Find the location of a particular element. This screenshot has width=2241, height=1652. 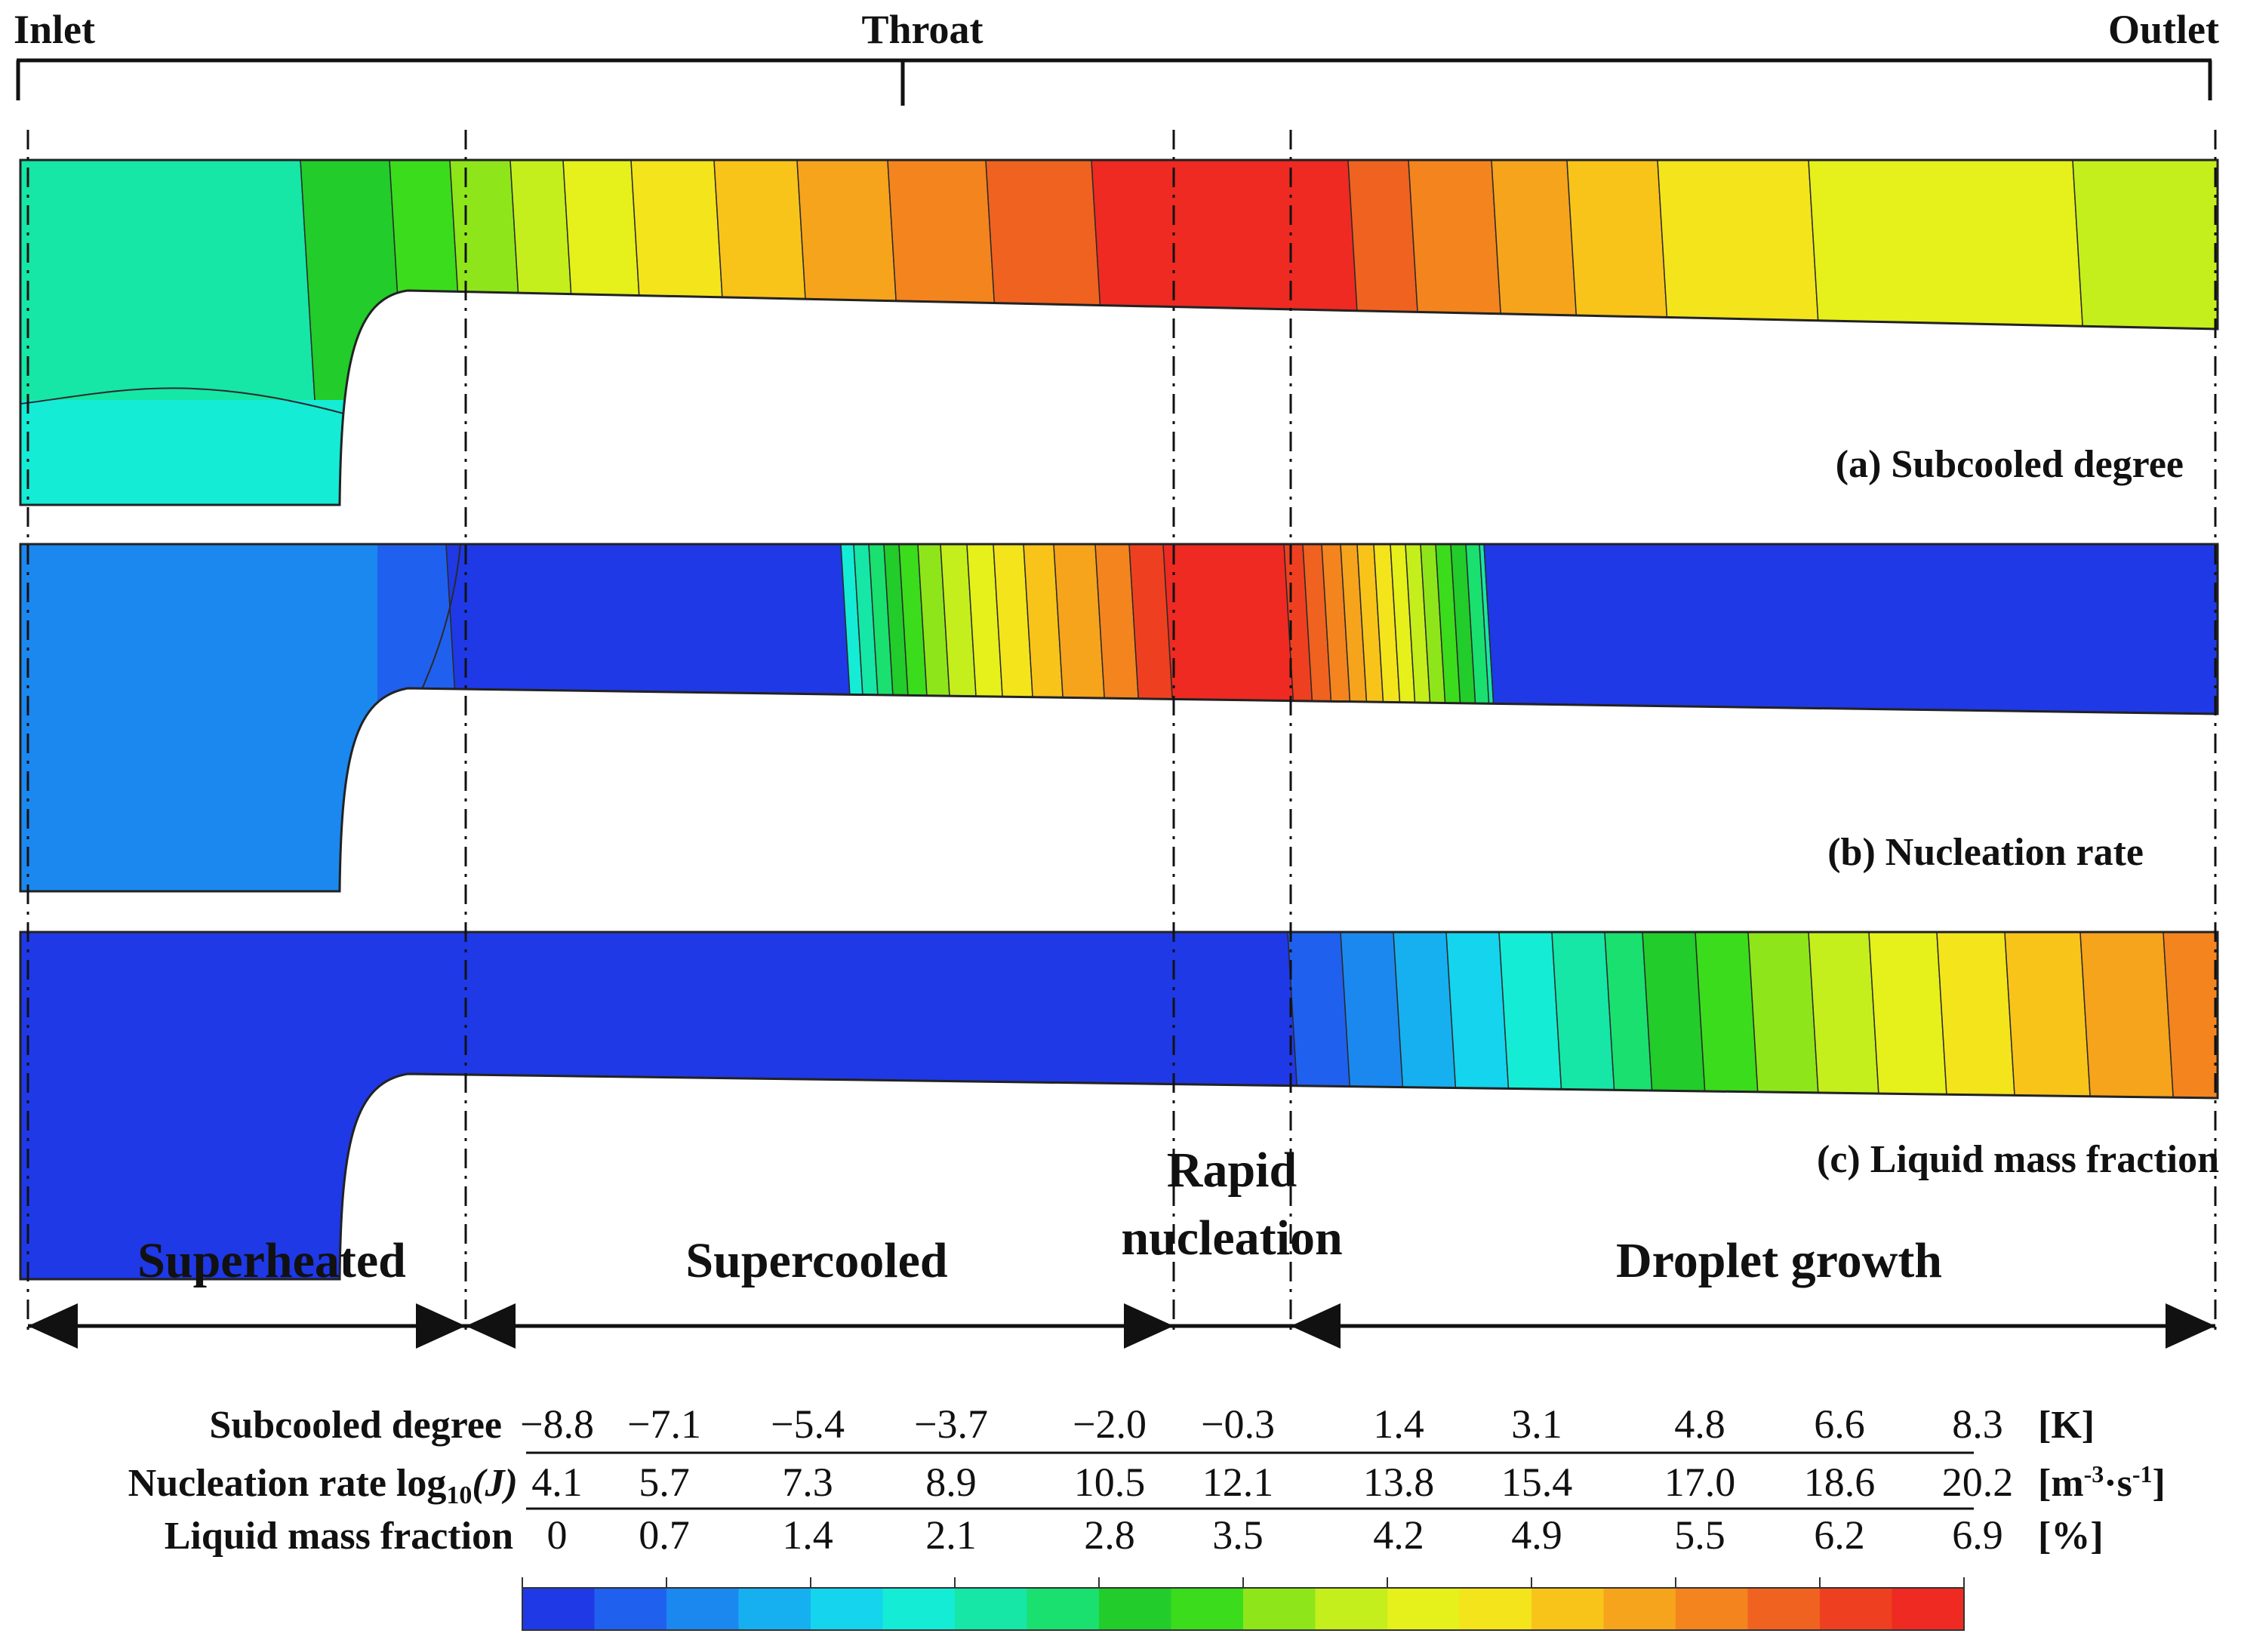

legend-value-liquid: 6.2 is located at coordinates (1839, 1535).